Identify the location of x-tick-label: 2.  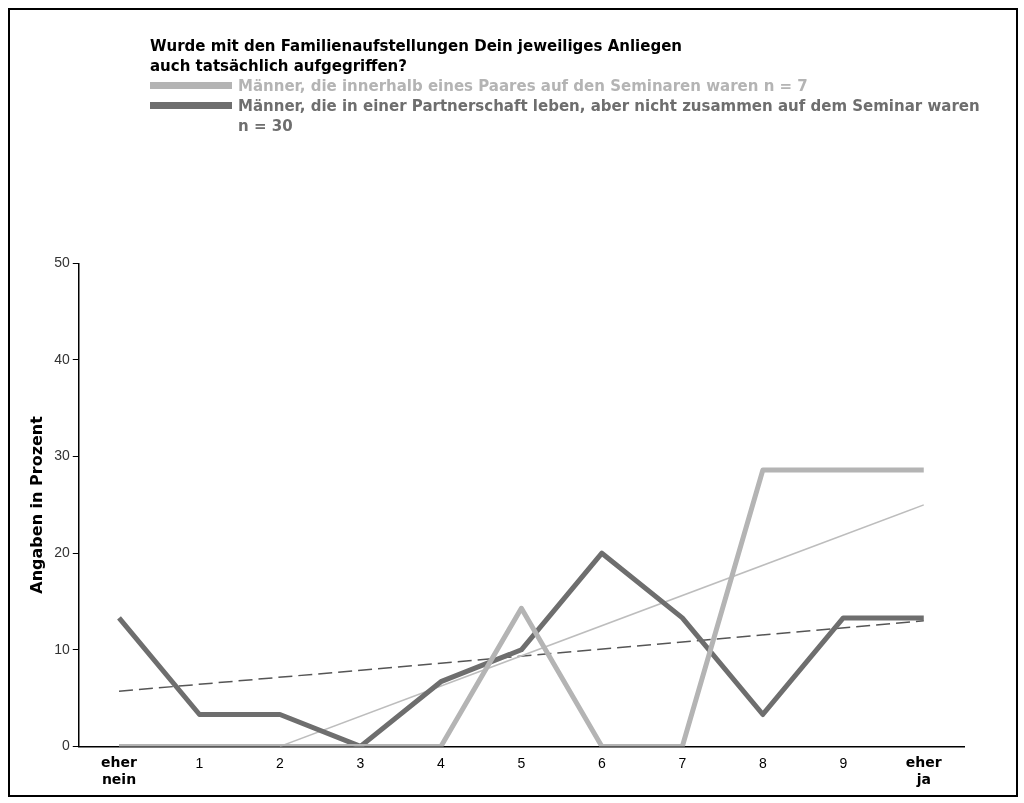
(280, 762).